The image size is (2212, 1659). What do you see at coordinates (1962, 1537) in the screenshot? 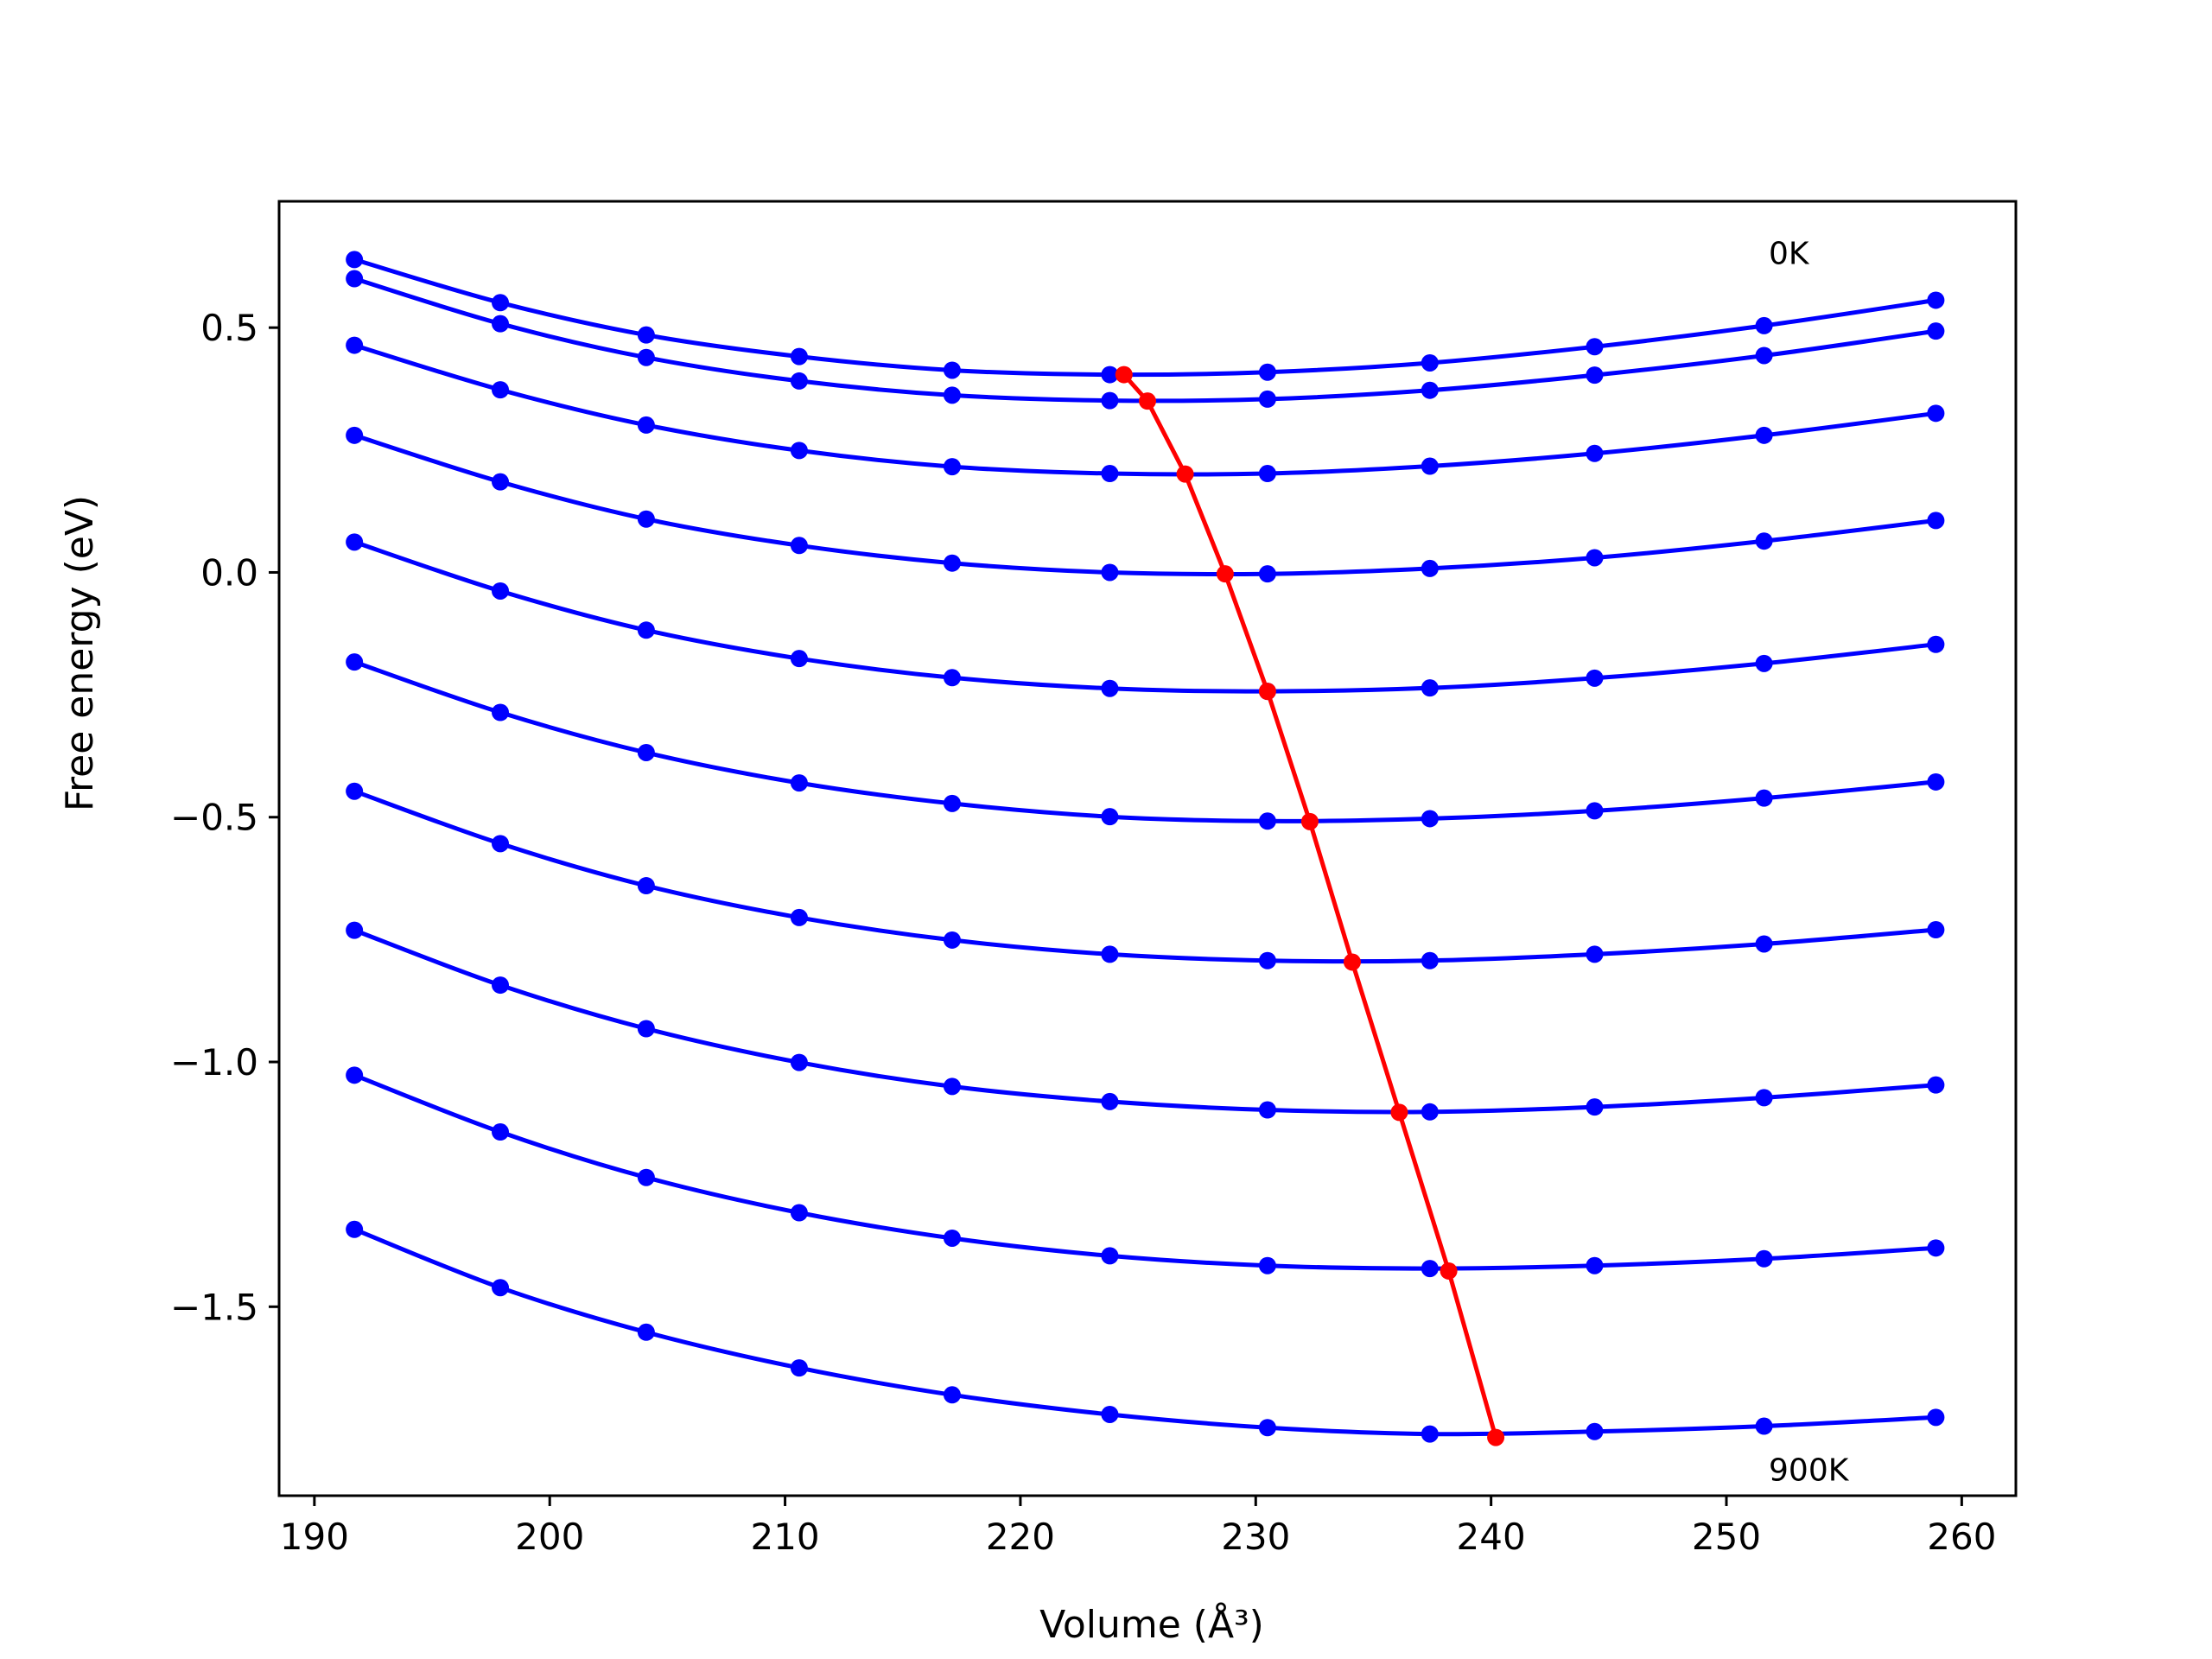
I see `x-tick-label: 260` at bounding box center [1962, 1537].